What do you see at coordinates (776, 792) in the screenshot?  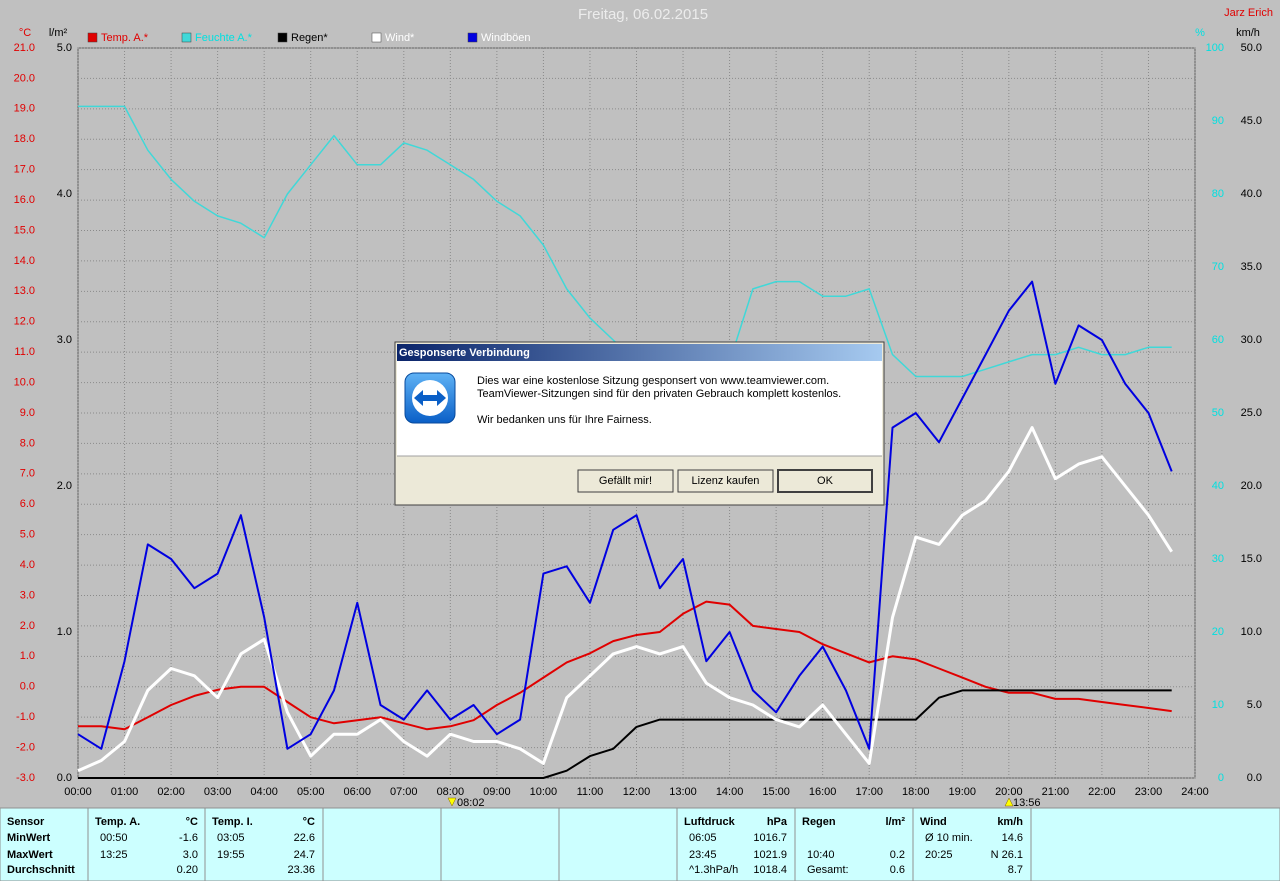 I see `x-tick-label: 15:00` at bounding box center [776, 792].